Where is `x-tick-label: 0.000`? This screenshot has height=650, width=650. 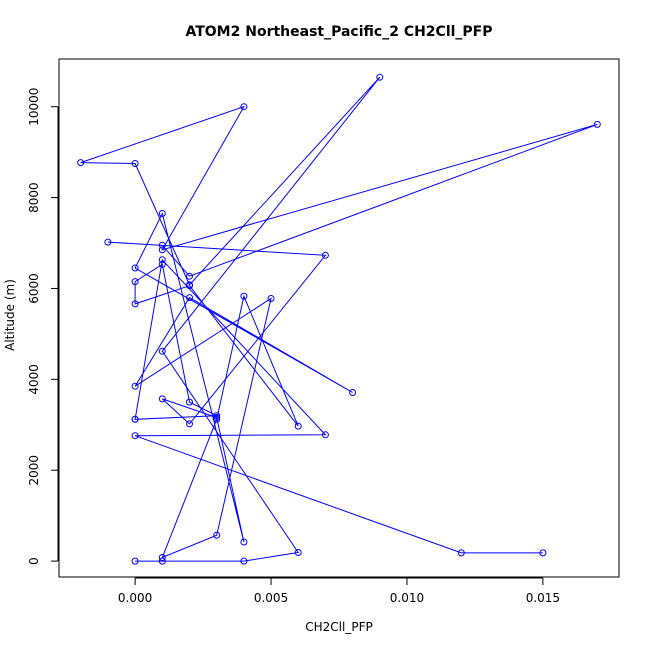
x-tick-label: 0.000 is located at coordinates (135, 598).